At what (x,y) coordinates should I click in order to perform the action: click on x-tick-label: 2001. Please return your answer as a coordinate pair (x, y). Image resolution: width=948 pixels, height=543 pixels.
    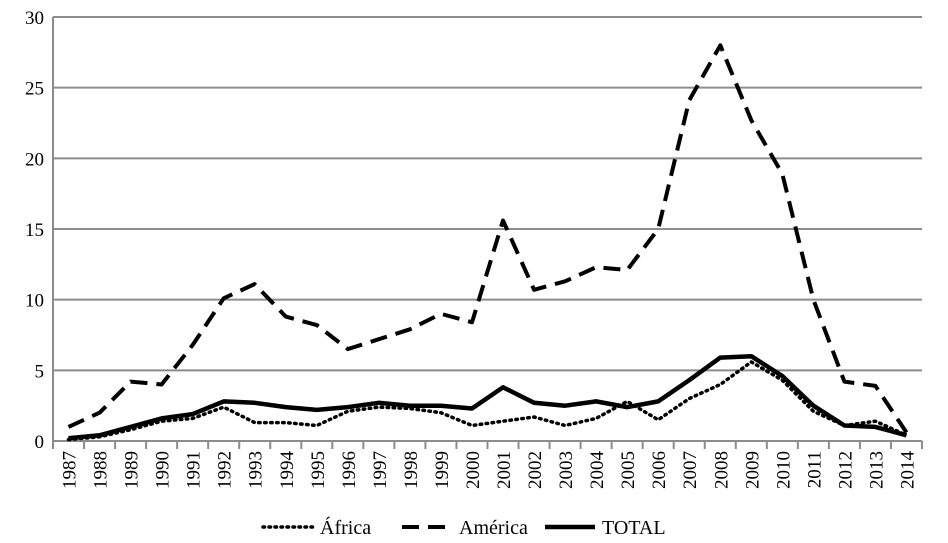
    Looking at the image, I should click on (504, 470).